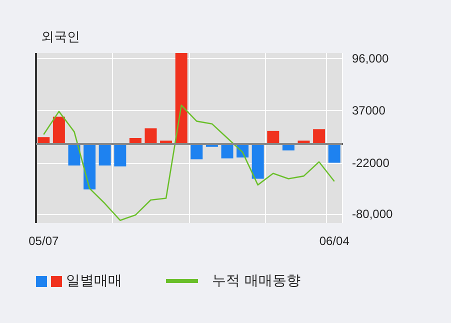 The width and height of the screenshot is (451, 323). I want to click on x-tick-label: 05/07, so click(43, 241).